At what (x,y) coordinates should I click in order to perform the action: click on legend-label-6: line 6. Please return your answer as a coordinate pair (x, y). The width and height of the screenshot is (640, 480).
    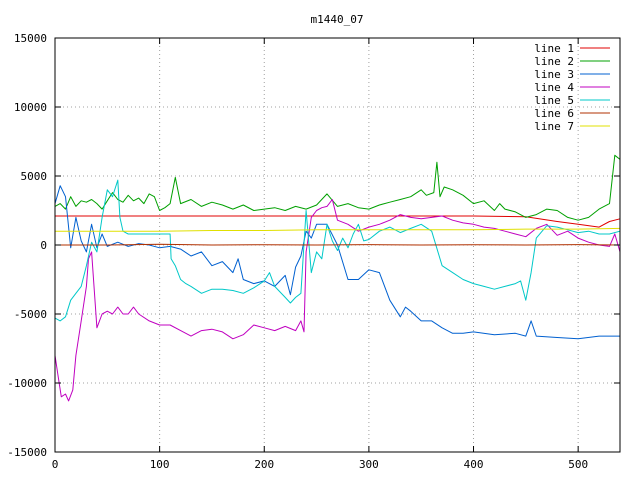
    Looking at the image, I should click on (554, 113).